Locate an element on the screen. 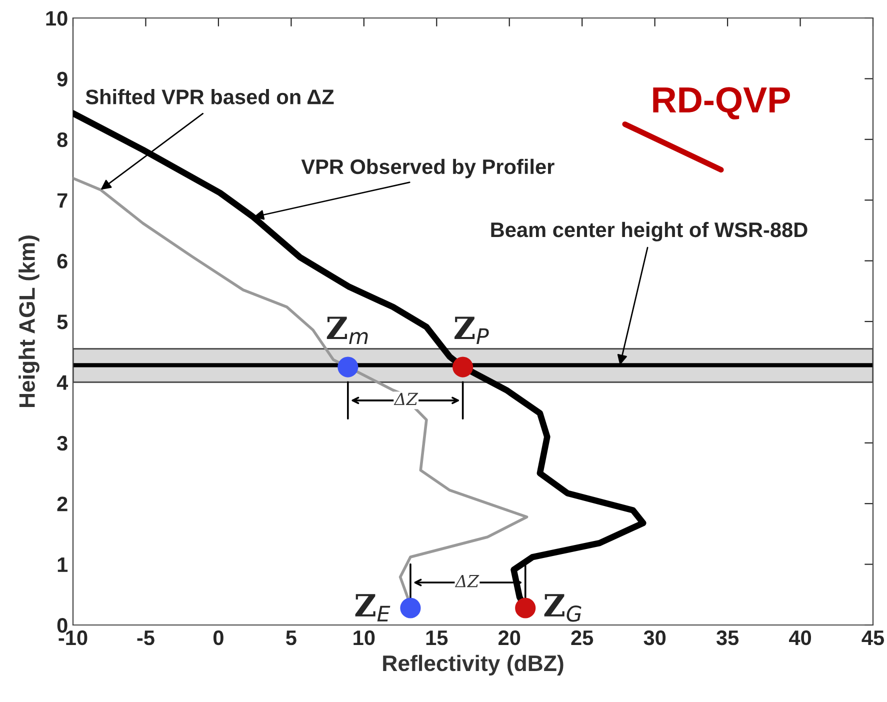  y-axis-title: Height AGL (km) is located at coordinates (29, 322).